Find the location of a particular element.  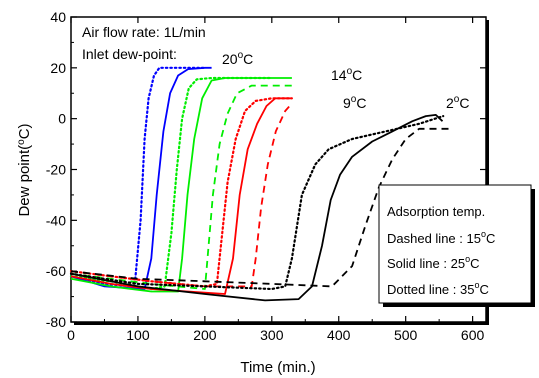

y-tick-label: 20 is located at coordinates (58, 68).